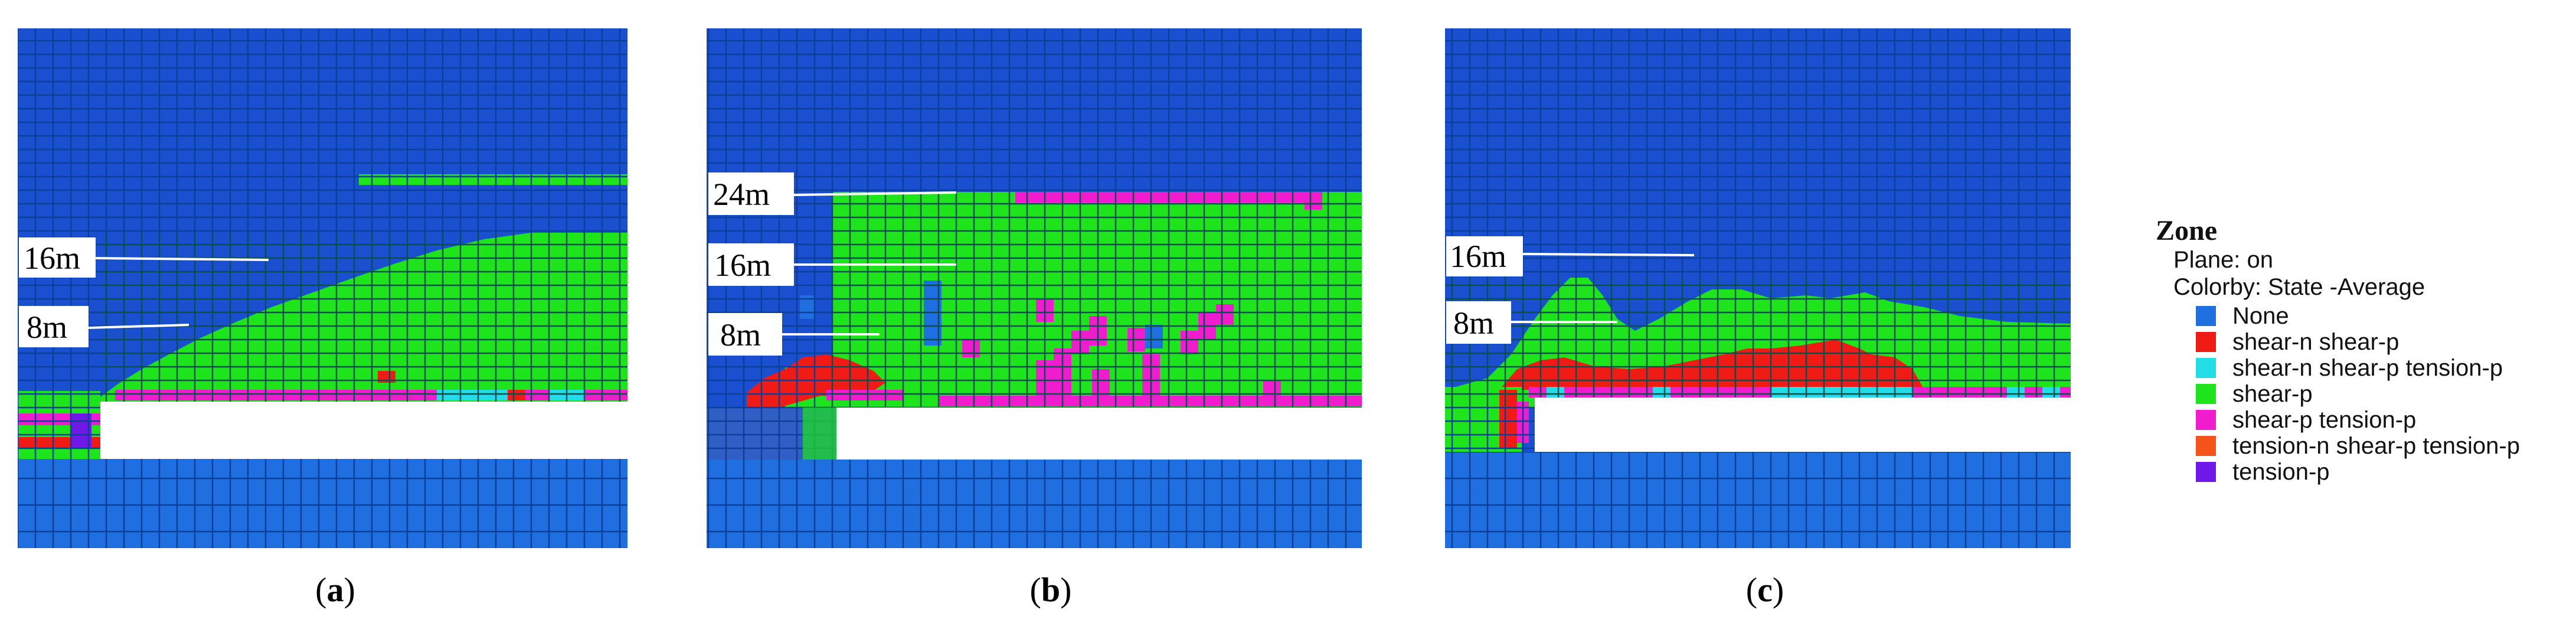 This screenshot has height=632, width=2576. I want to click on legend-item-shear-n-shear-p-tension-p: shear-n shear-p tension-p, so click(2382, 368).